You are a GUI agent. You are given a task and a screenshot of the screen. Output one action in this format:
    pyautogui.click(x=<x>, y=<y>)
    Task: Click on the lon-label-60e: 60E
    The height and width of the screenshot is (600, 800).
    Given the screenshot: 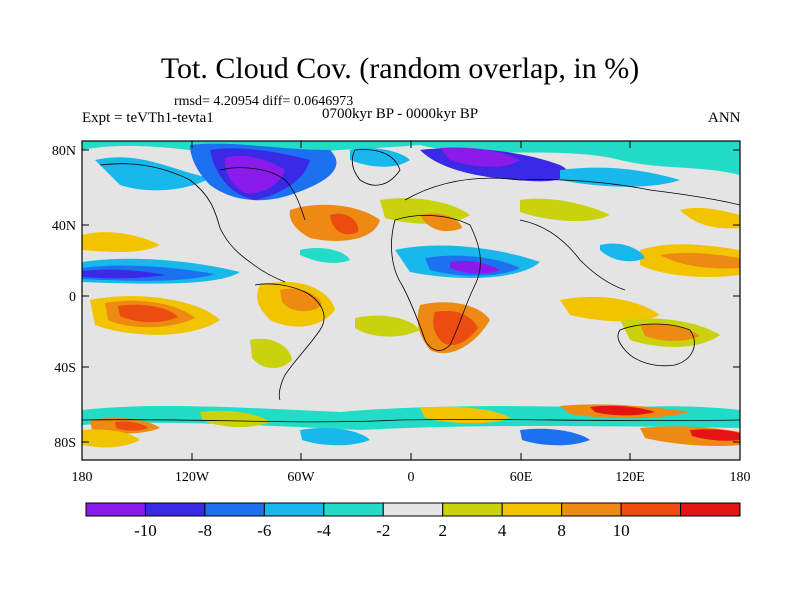 What is the action you would take?
    pyautogui.click(x=521, y=477)
    